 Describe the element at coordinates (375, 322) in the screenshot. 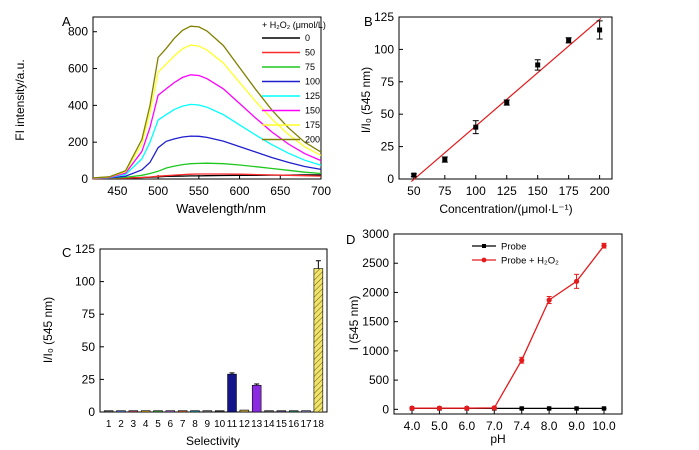

I see `panel-d-y-tick-label: 1500` at that location.